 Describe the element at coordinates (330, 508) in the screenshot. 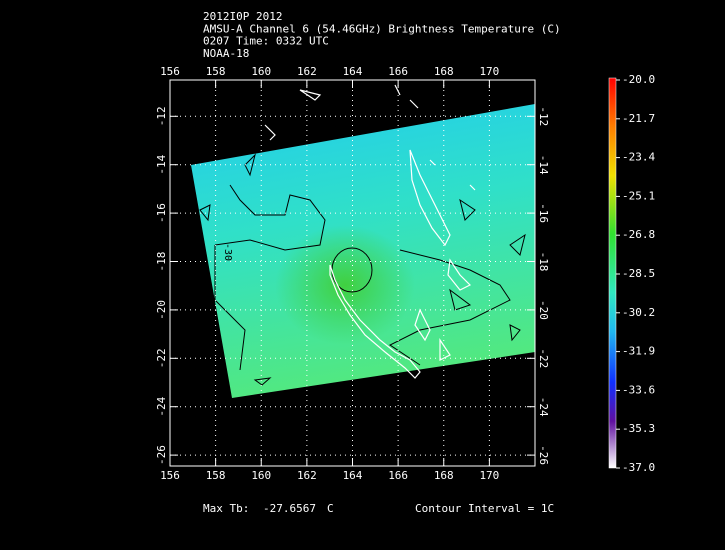

I see `max-unit: C` at that location.